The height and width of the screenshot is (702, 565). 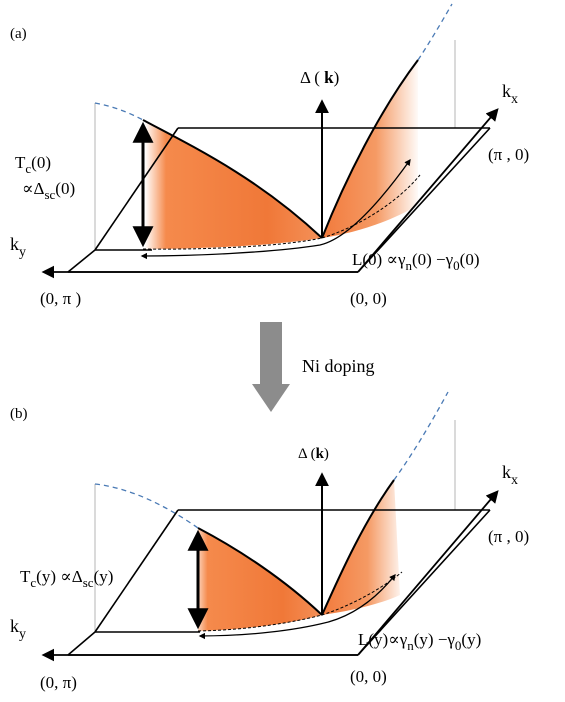 I want to click on panel-a-dashed-curve-right, so click(x=435, y=32).